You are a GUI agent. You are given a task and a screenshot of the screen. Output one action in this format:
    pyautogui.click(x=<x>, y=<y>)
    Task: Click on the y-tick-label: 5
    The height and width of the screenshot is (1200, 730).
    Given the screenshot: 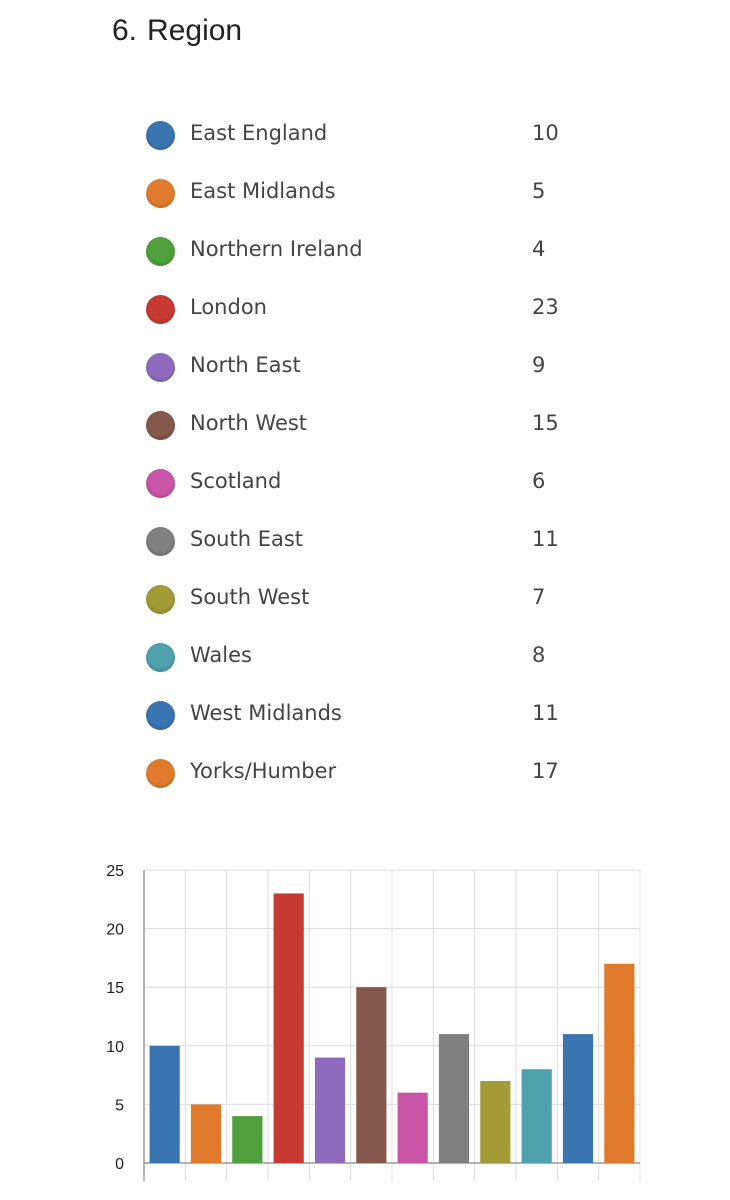 What is the action you would take?
    pyautogui.click(x=119, y=1105)
    